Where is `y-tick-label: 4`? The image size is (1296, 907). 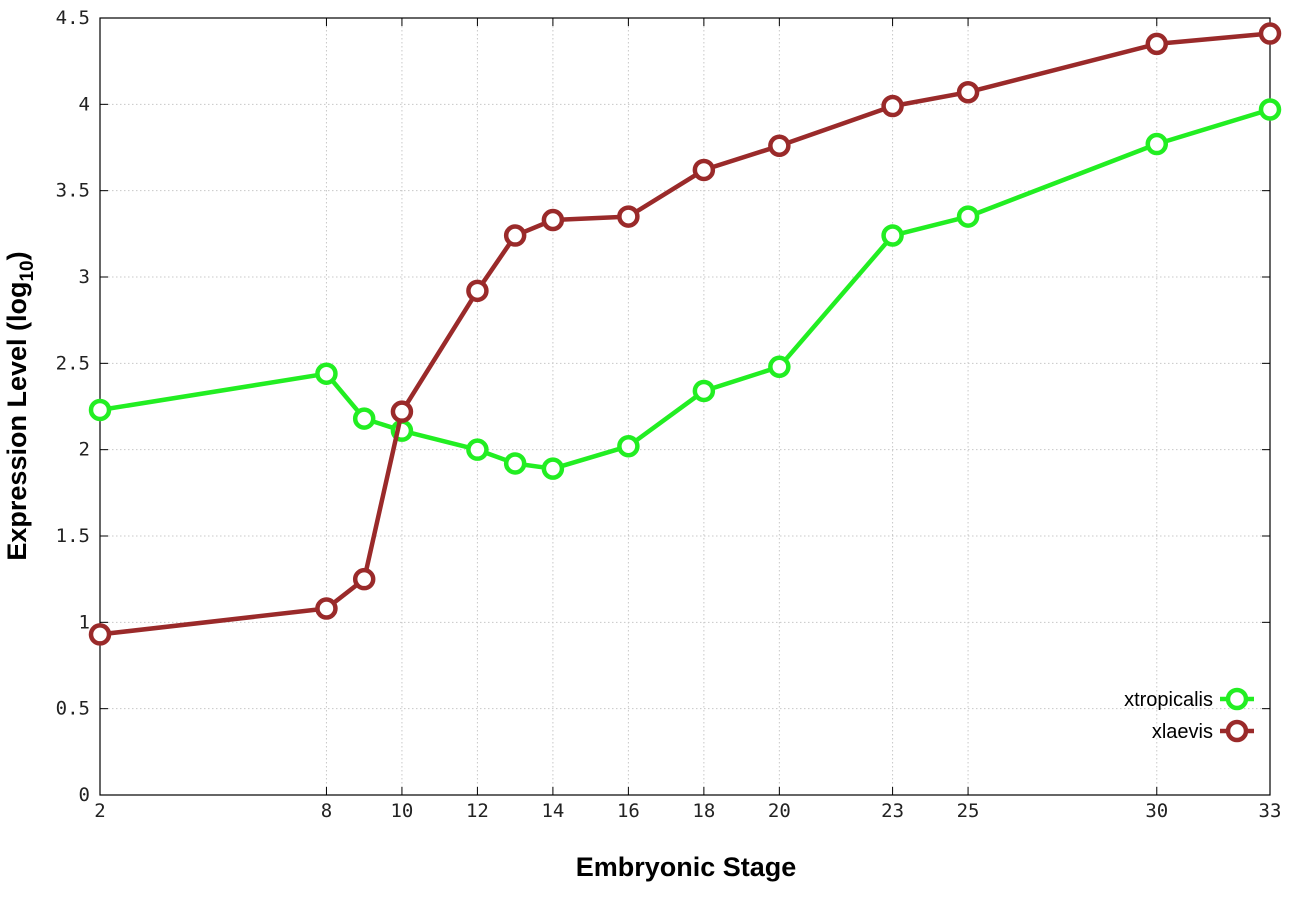 y-tick-label: 4 is located at coordinates (84, 104).